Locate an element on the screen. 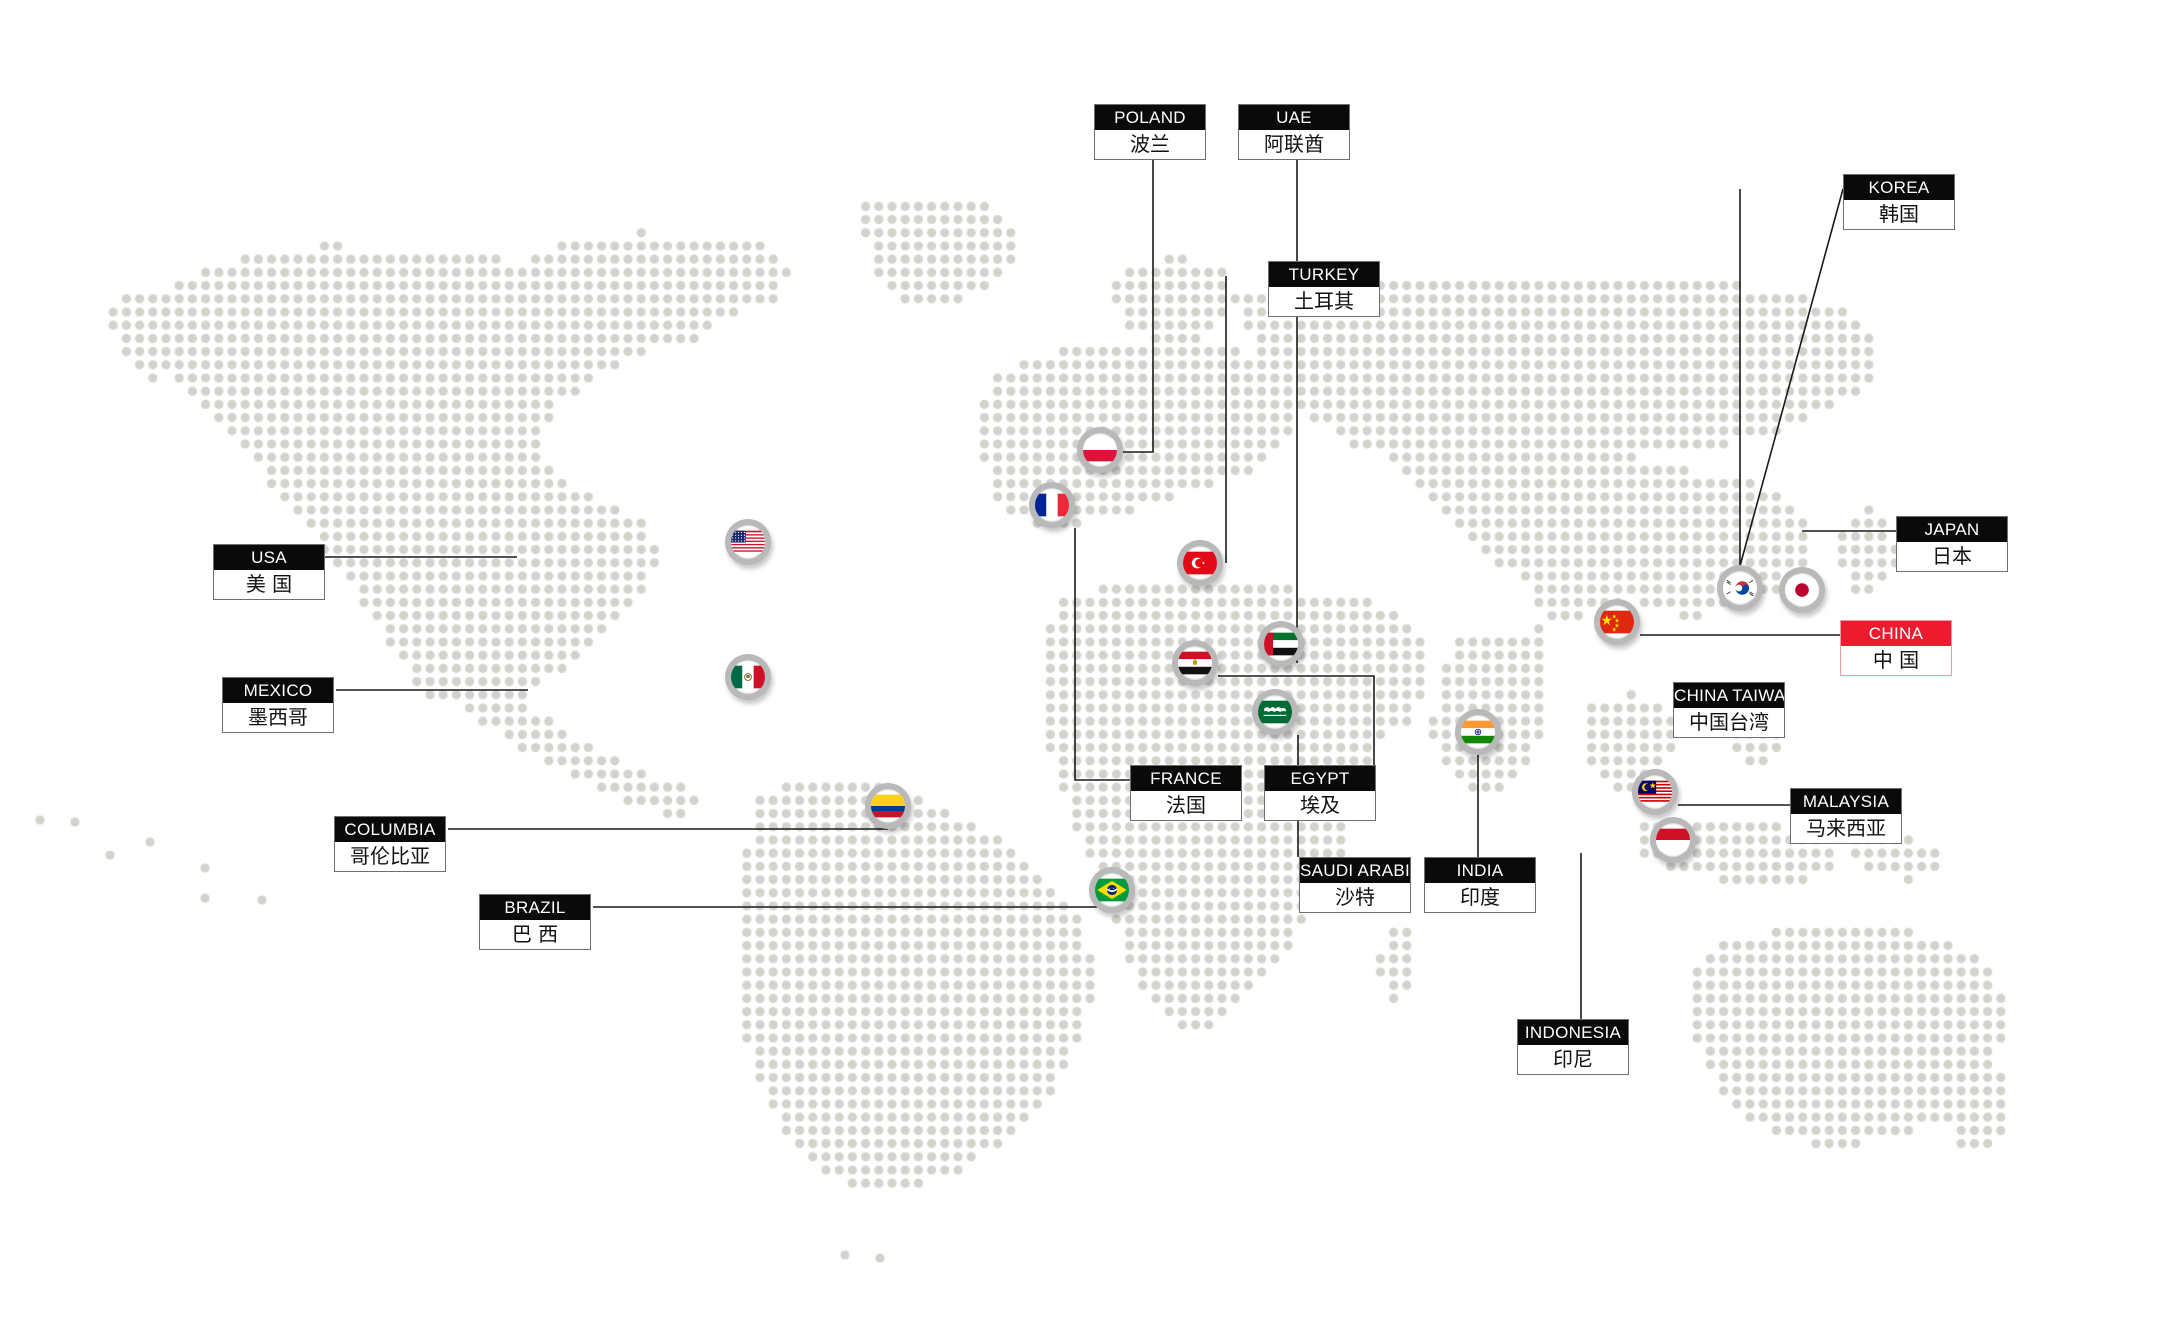 This screenshot has height=1328, width=2157. flag-malaysia-icon is located at coordinates (1655, 792).